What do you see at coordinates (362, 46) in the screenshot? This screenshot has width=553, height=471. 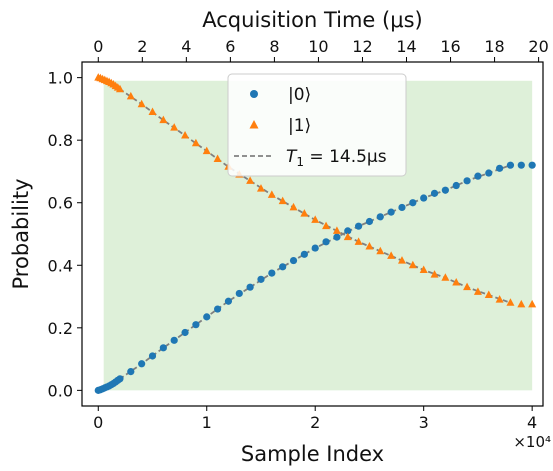 I see `x2-tick-label: 12` at bounding box center [362, 46].